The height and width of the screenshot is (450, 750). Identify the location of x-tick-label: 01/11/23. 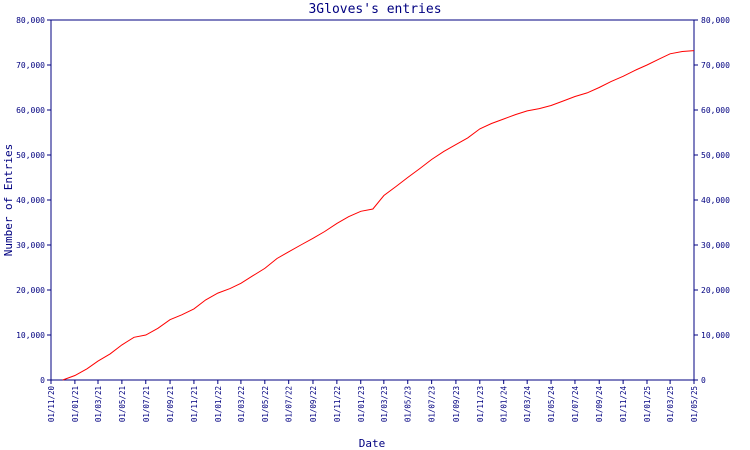
(480, 404).